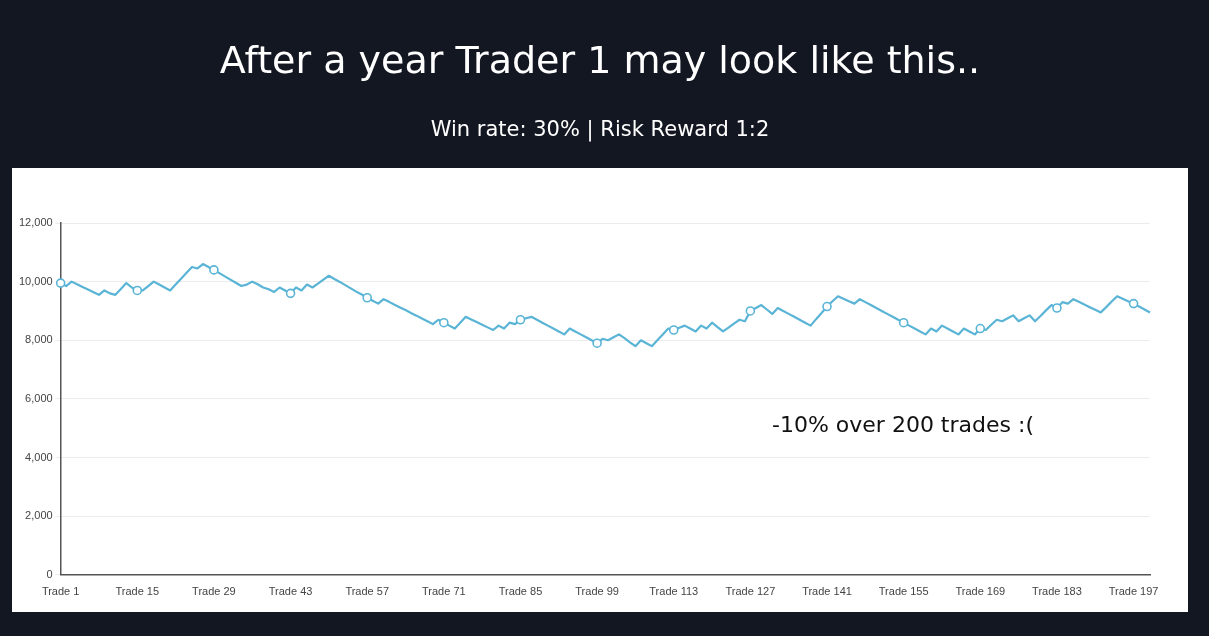 The image size is (1209, 636). I want to click on chart-title: After a year Trader 1 may look like this.., so click(600, 60).